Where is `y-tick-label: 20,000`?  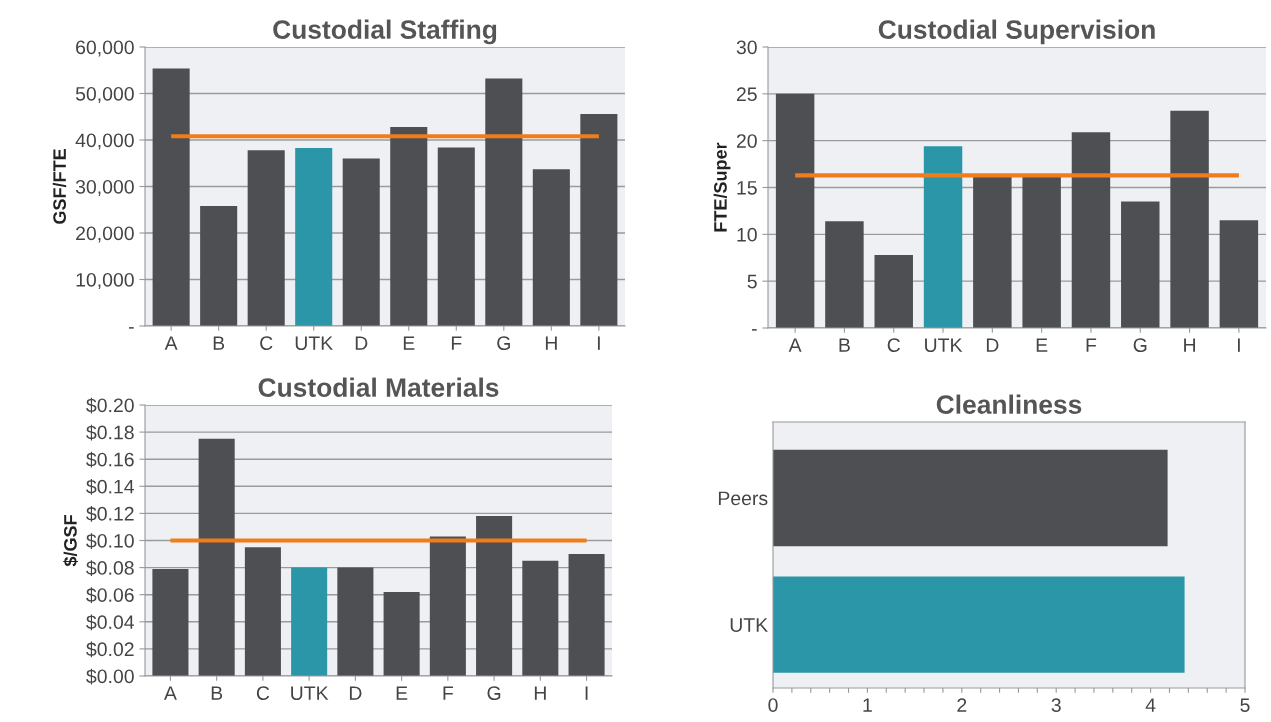 y-tick-label: 20,000 is located at coordinates (105, 234).